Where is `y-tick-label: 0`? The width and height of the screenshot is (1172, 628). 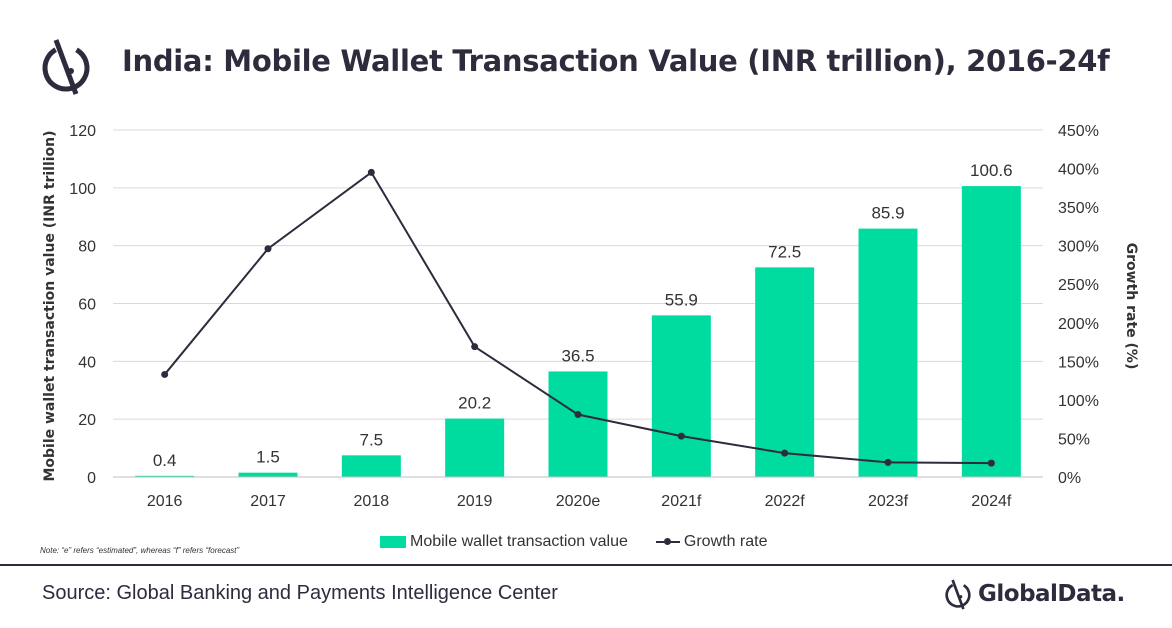
y-tick-label: 0 is located at coordinates (91, 478).